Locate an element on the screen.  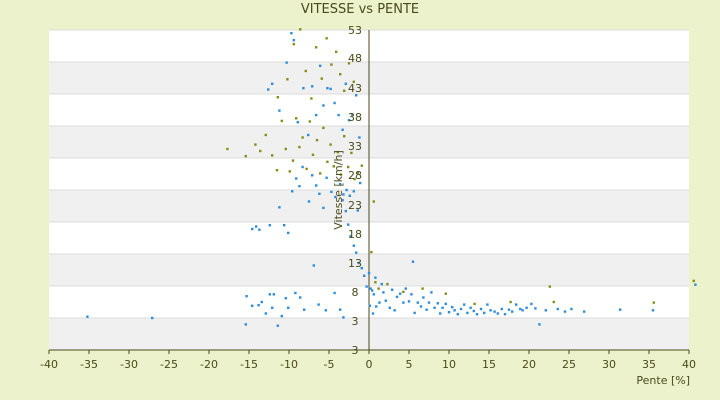
y-tick-label: 3 is located at coordinates (355, 321).